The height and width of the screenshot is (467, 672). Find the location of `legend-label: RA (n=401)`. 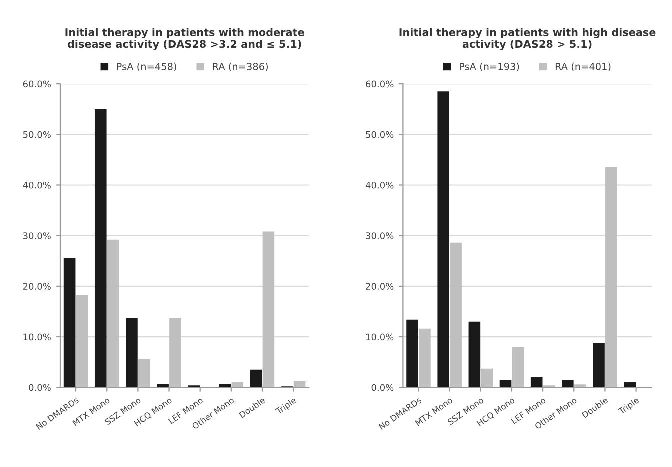

legend-label: RA (n=401) is located at coordinates (583, 67).